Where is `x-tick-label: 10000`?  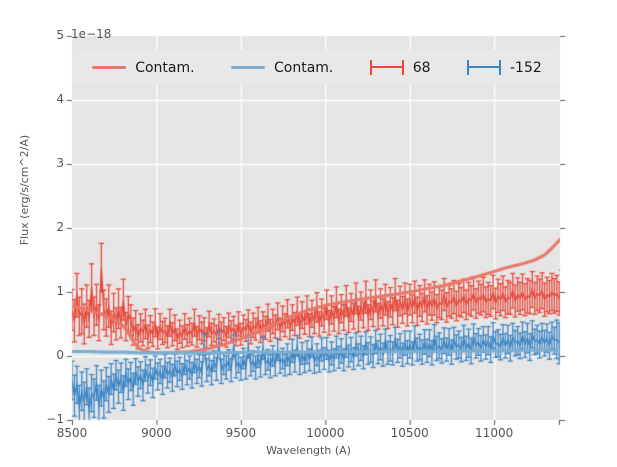
x-tick-label: 10000 is located at coordinates (325, 433).